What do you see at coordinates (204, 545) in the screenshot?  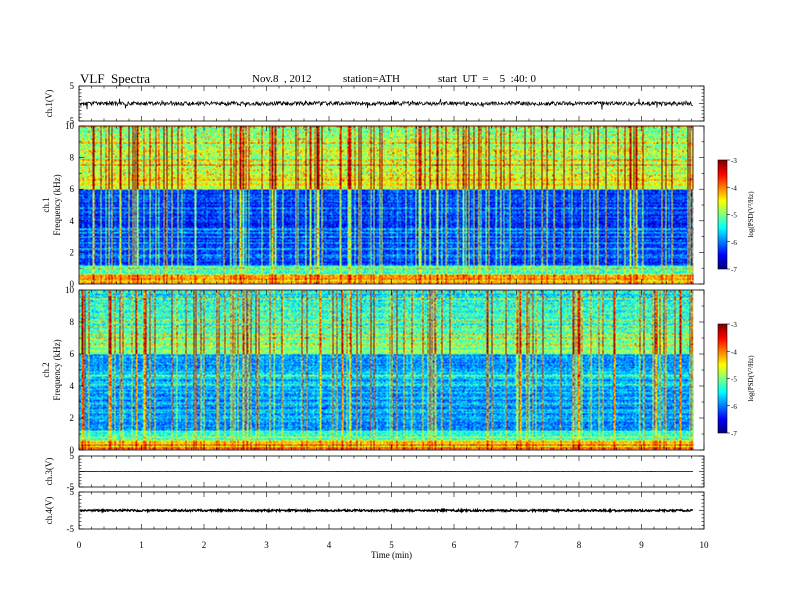 I see `x-tick-label: 2` at bounding box center [204, 545].